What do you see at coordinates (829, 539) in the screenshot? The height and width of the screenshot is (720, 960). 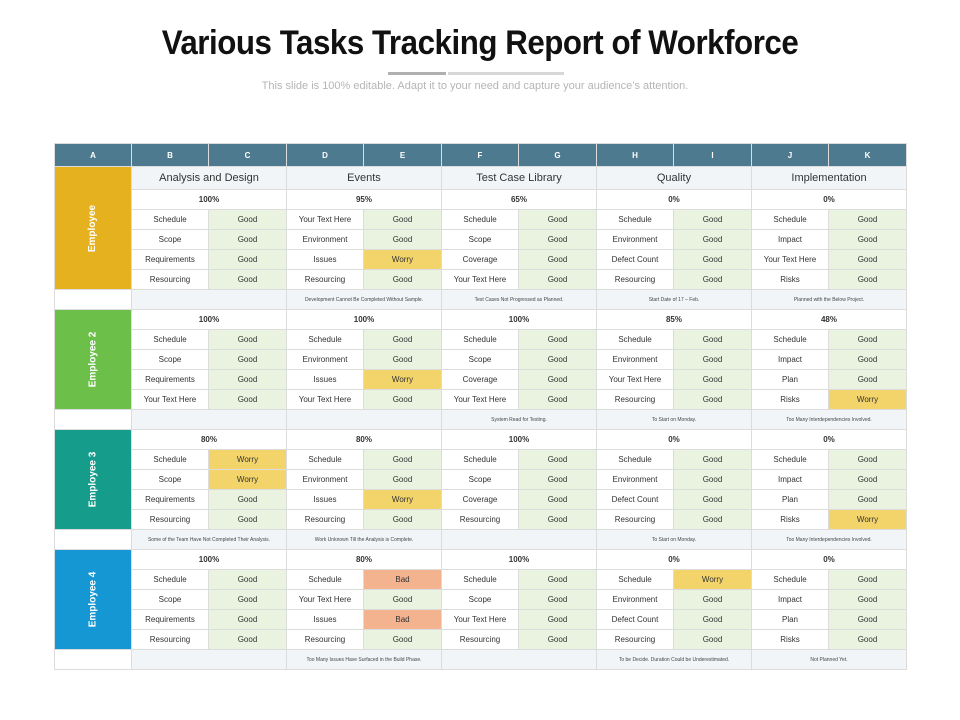 I see `note-cell: Too Many Interdependencies Involved.` at bounding box center [829, 539].